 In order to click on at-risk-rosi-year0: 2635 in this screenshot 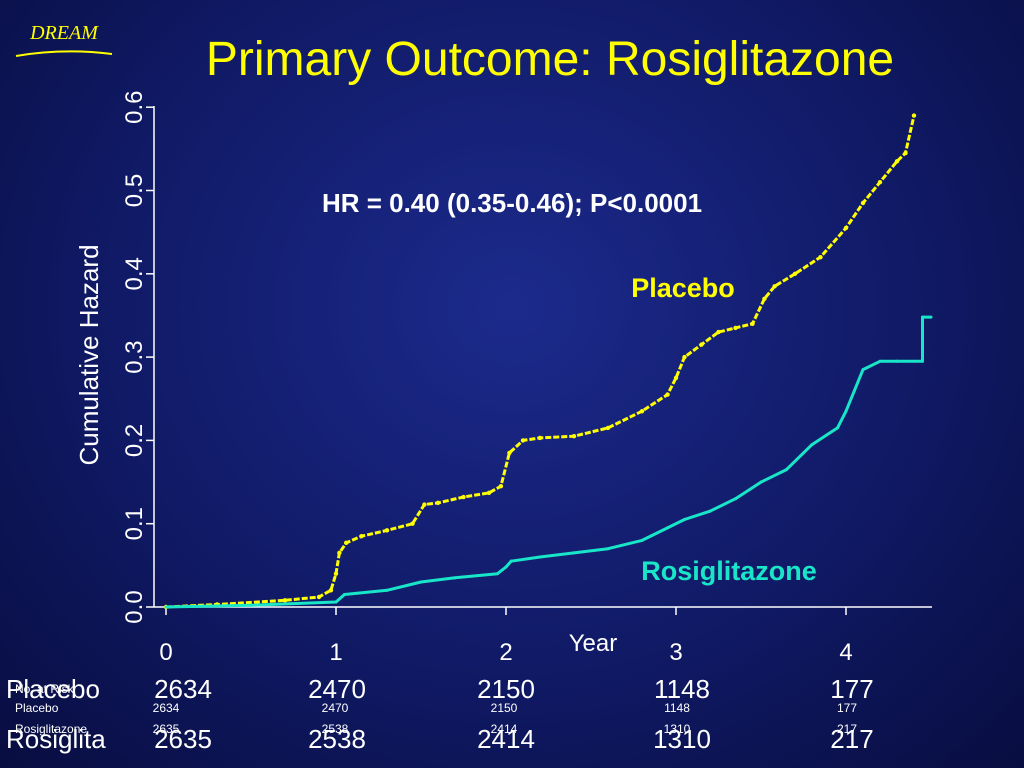, I will do `click(183, 739)`.